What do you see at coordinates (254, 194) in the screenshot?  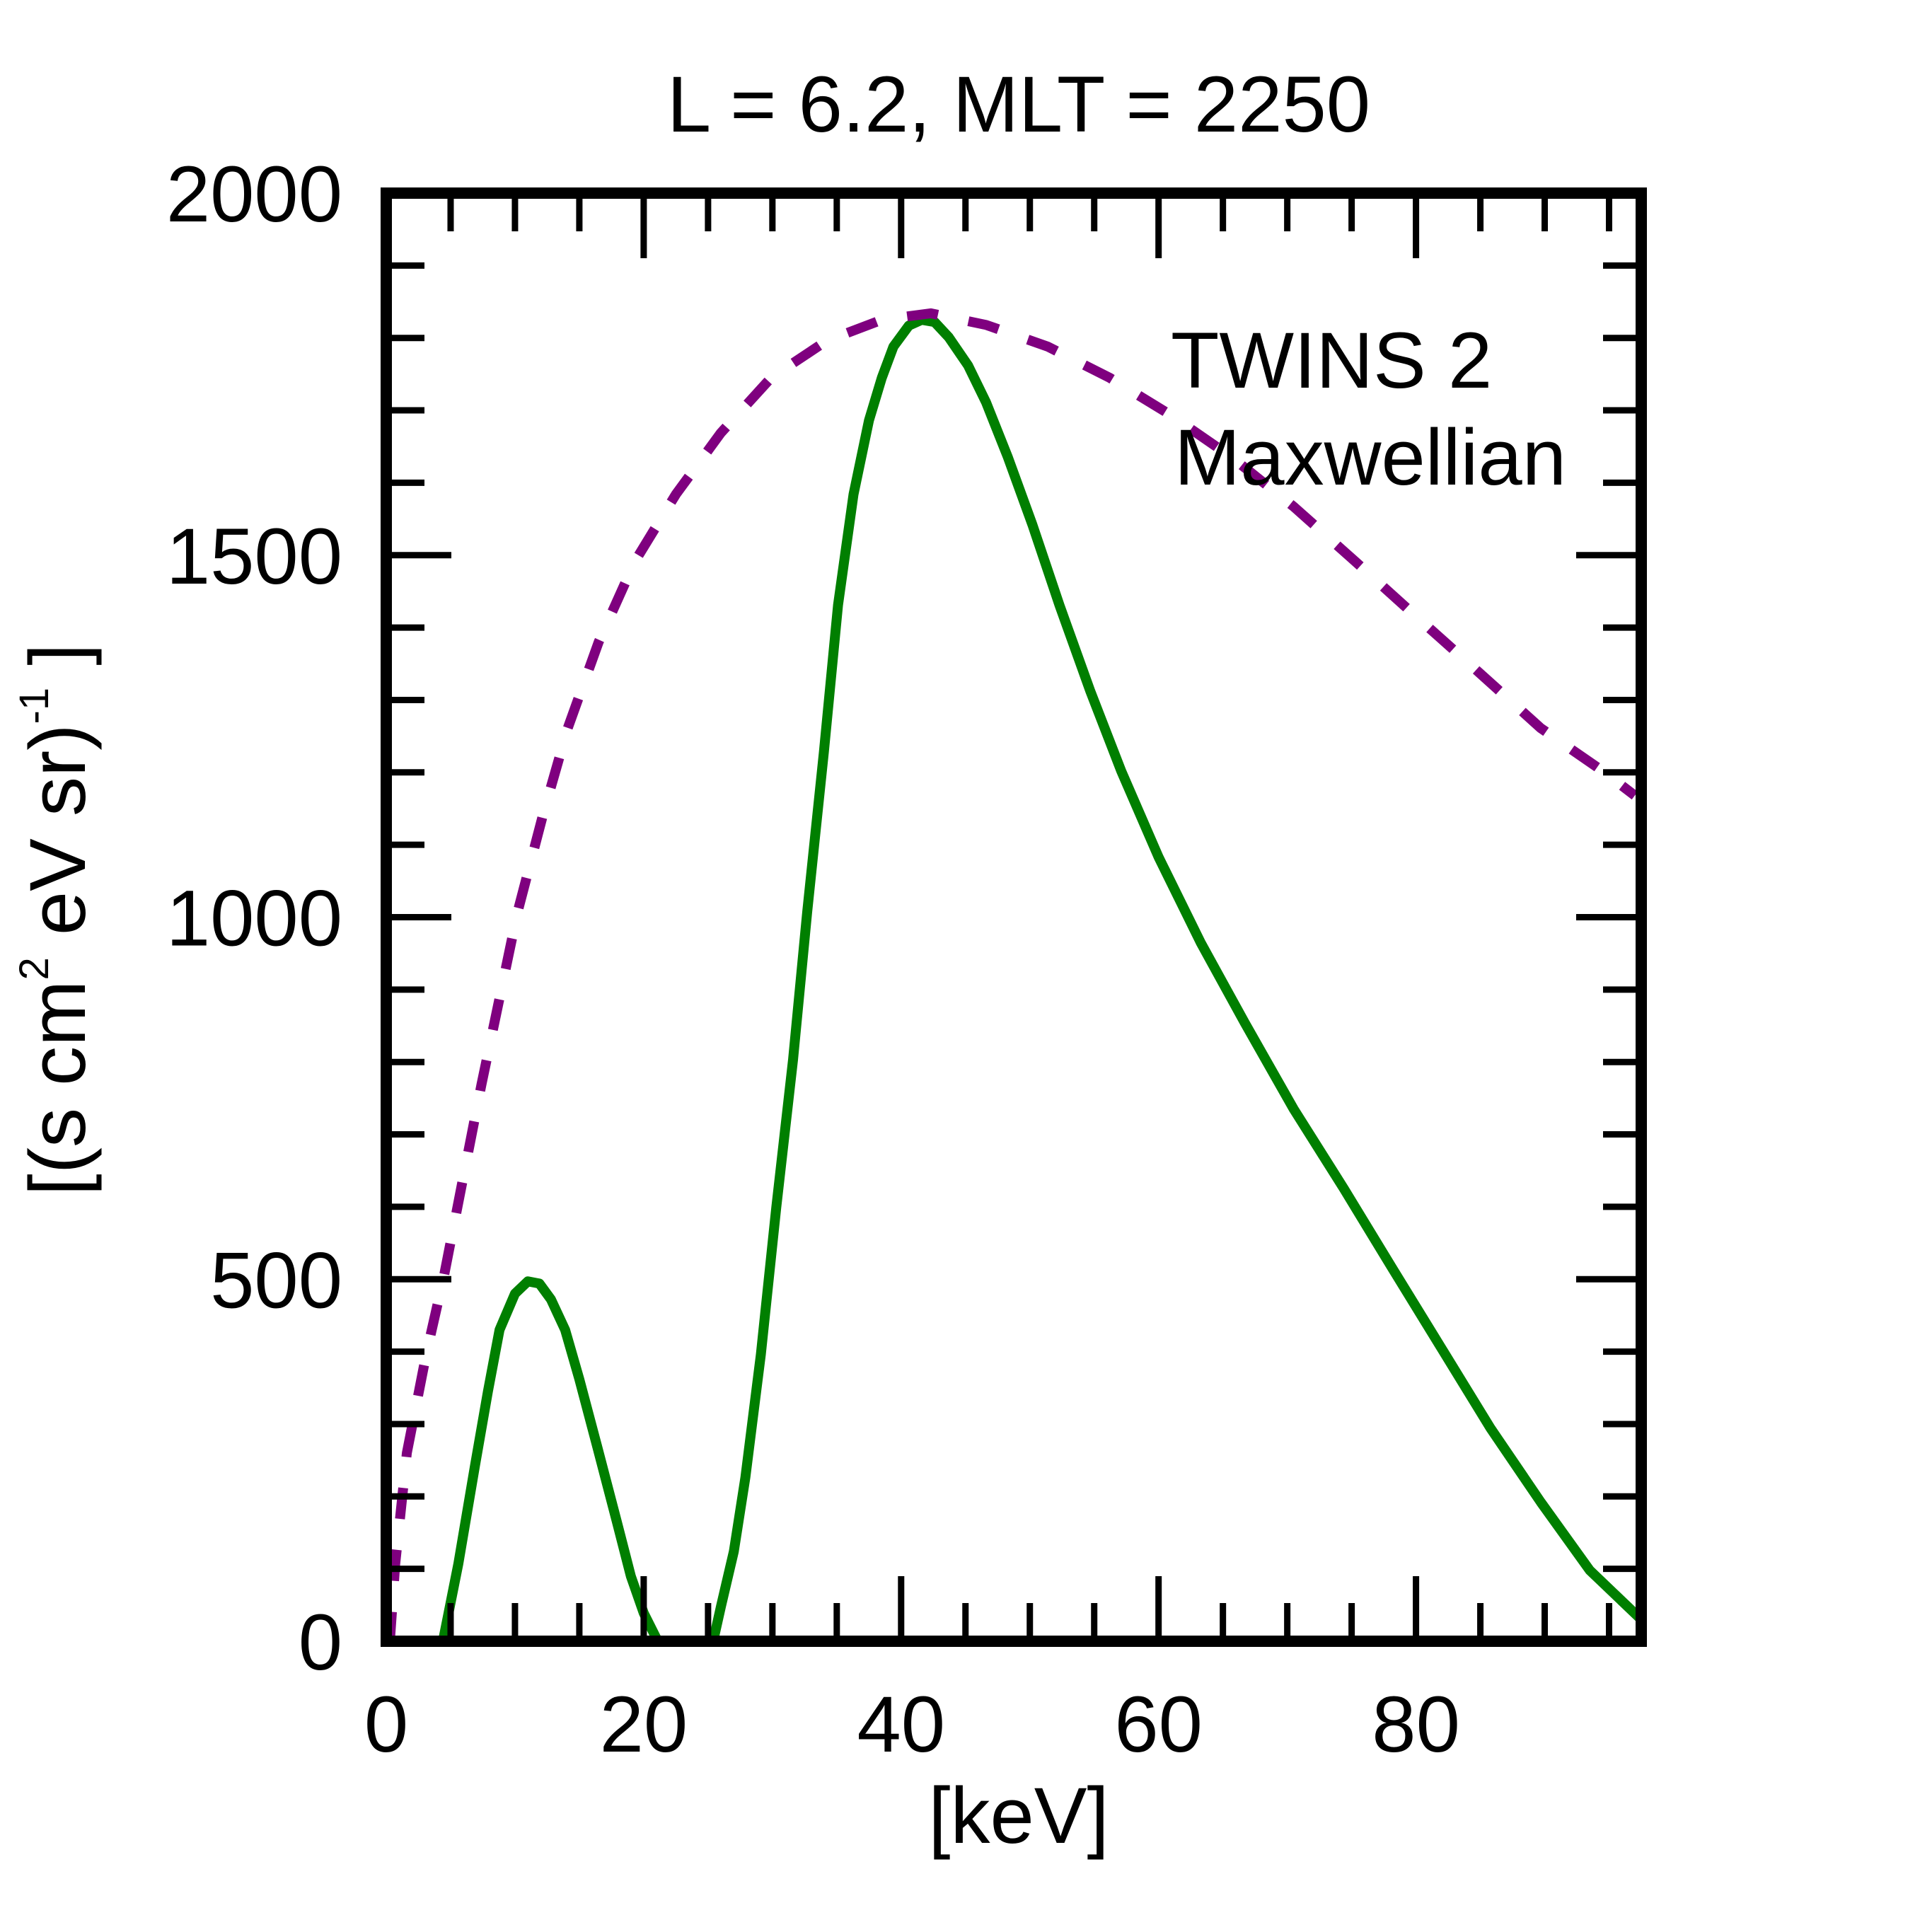 I see `y-tick-label: 2000` at bounding box center [254, 194].